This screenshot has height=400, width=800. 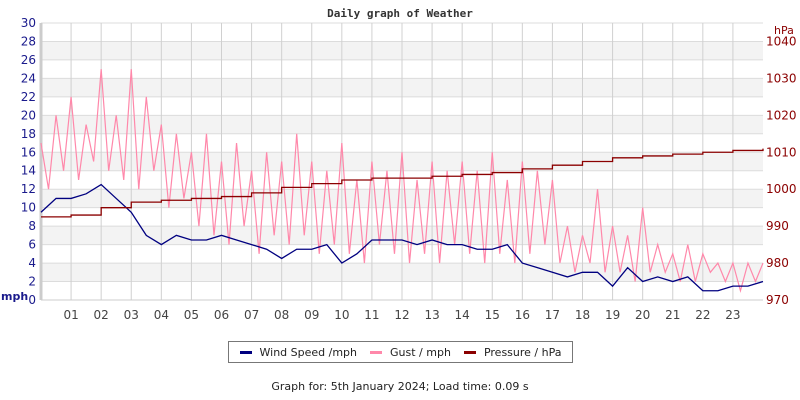 What do you see at coordinates (777, 226) in the screenshot?
I see `right-tick-label: 990` at bounding box center [777, 226].